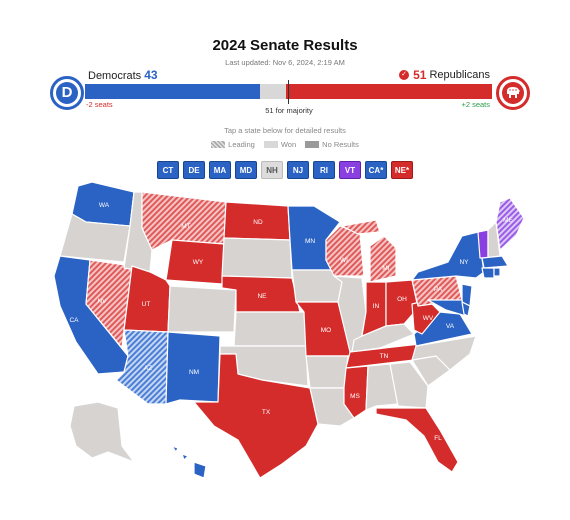 Image resolution: width=570 pixels, height=520 pixels. I want to click on state-co, so click(202, 309).